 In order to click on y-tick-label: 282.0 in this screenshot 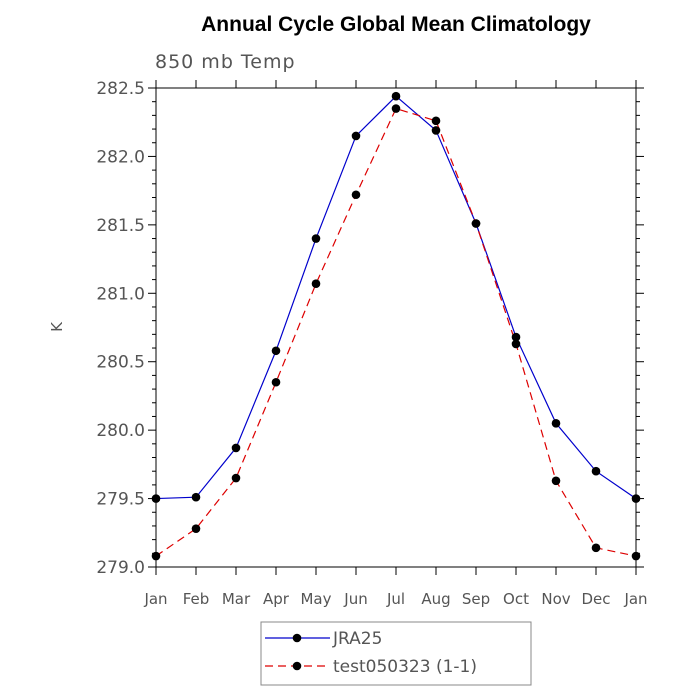, I will do `click(120, 157)`.